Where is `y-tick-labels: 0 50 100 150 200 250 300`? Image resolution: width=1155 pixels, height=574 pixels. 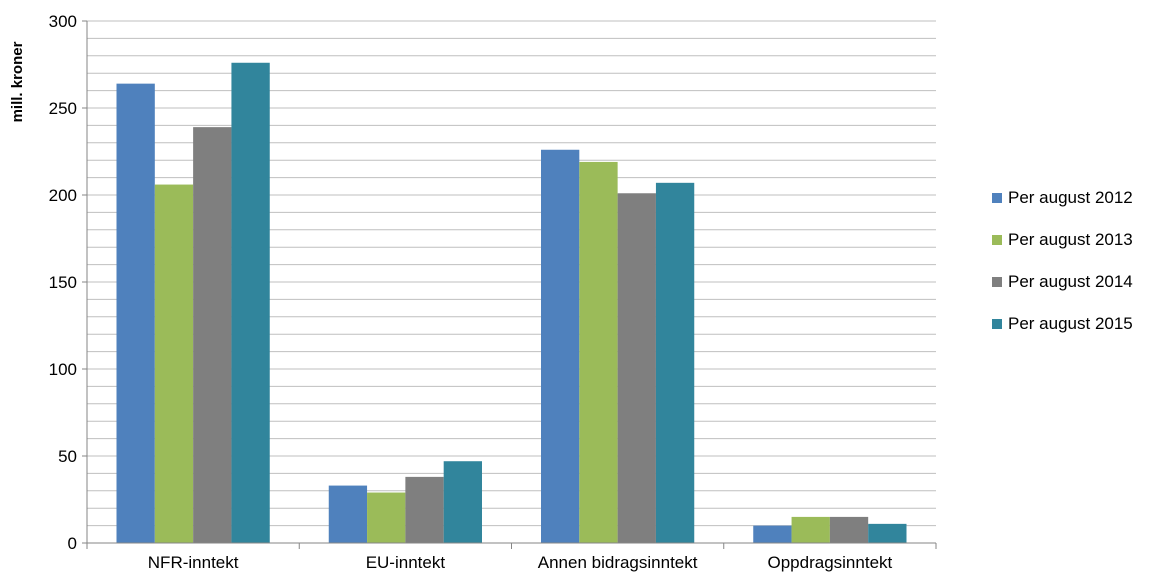
y-tick-labels: 0 50 100 150 200 250 300 is located at coordinates (63, 282).